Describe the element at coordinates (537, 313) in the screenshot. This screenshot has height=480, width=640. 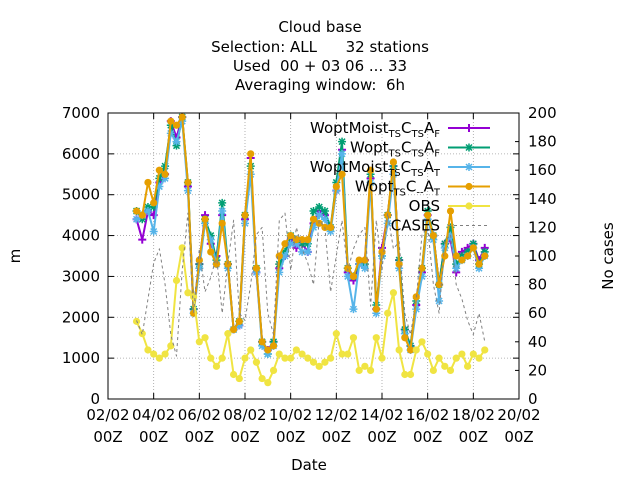
I see `y2-tick-label: 60` at that location.